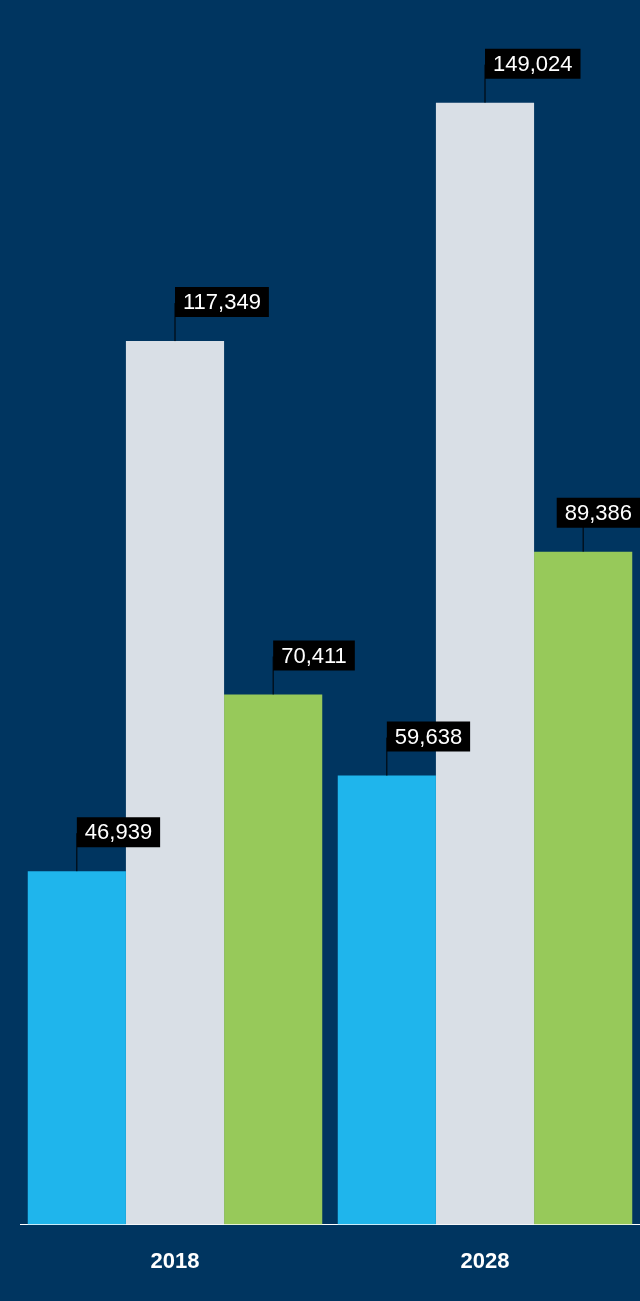  Describe the element at coordinates (598, 512) in the screenshot. I see `data-label: 89,386` at that location.